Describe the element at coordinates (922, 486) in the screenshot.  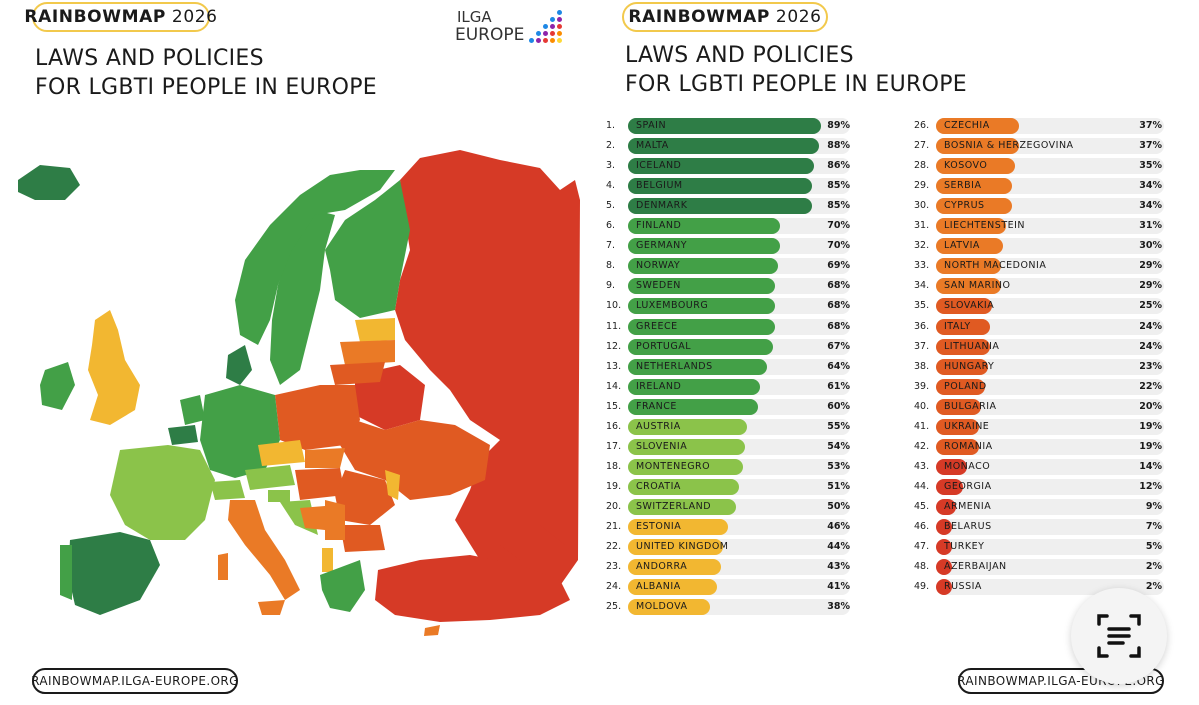
I see `row-rank: 44.` at that location.